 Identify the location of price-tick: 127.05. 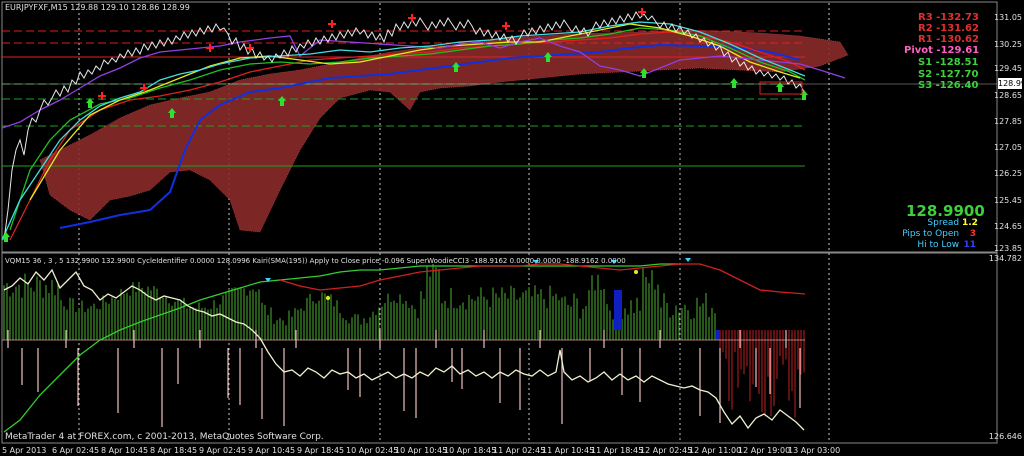
(1008, 147).